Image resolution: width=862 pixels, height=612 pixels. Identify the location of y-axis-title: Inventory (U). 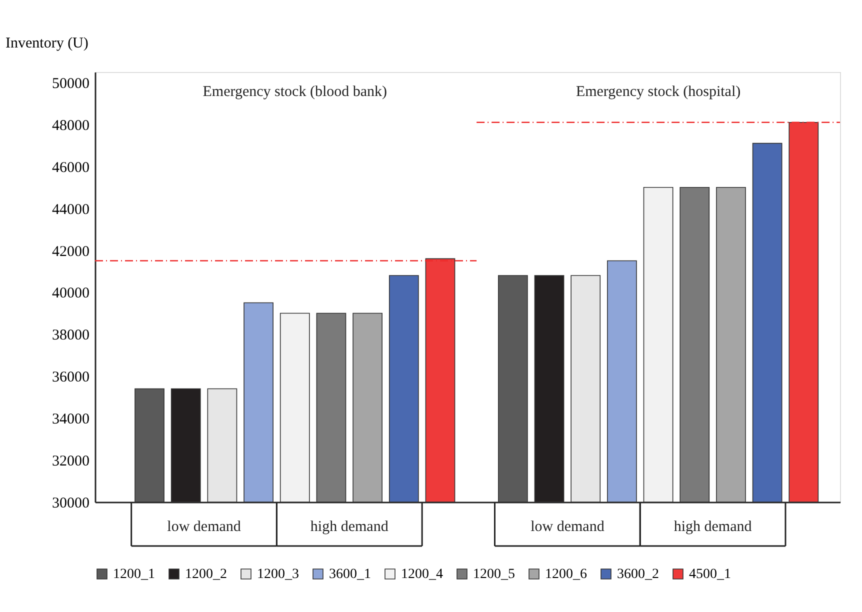
(47, 44).